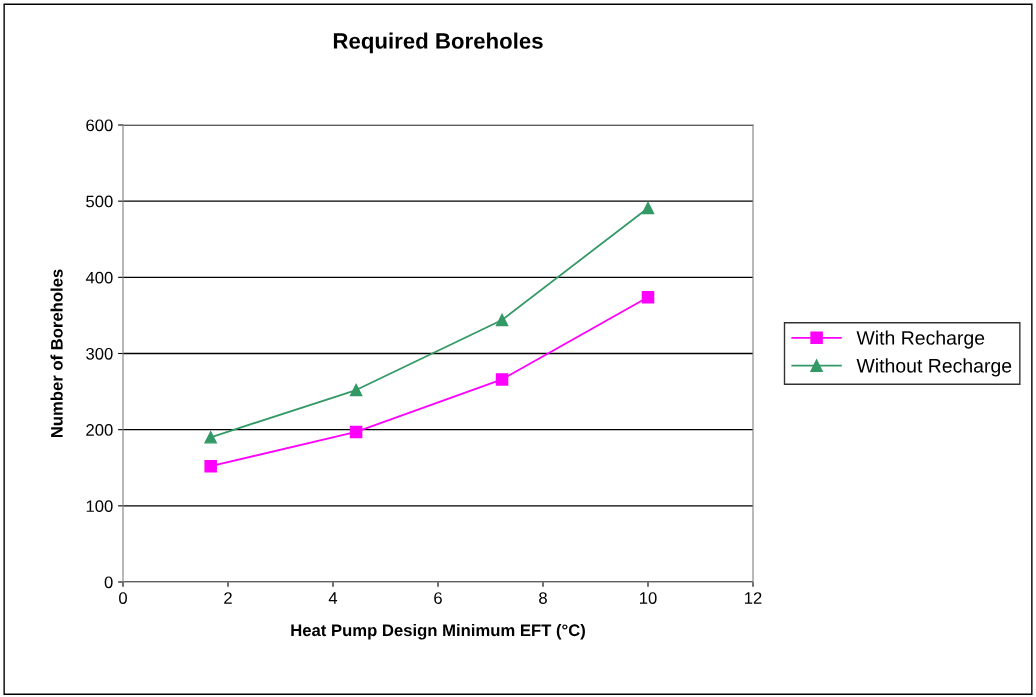 The height and width of the screenshot is (697, 1036). What do you see at coordinates (648, 598) in the screenshot?
I see `x-tick-label: 10` at bounding box center [648, 598].